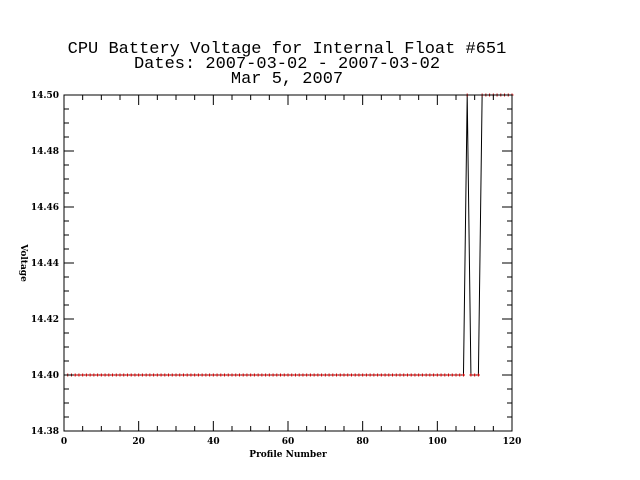  Describe the element at coordinates (45, 264) in the screenshot. I see `y-tick-label: 14.44` at that location.